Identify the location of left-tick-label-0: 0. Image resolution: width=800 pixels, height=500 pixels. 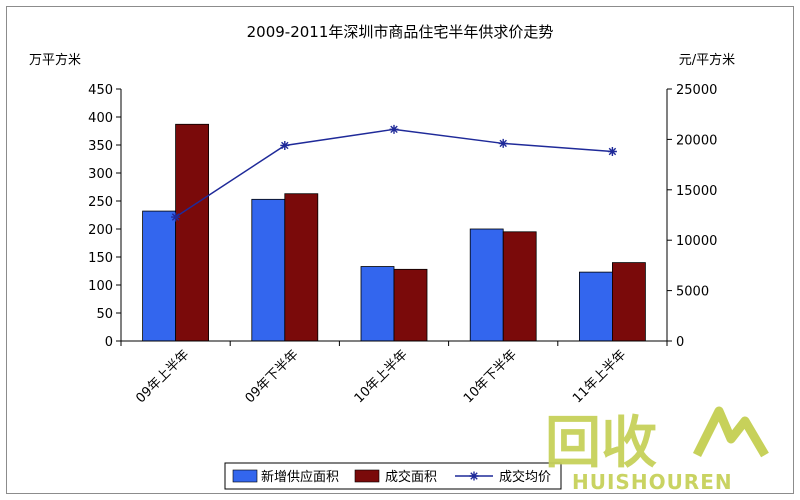
(109, 342).